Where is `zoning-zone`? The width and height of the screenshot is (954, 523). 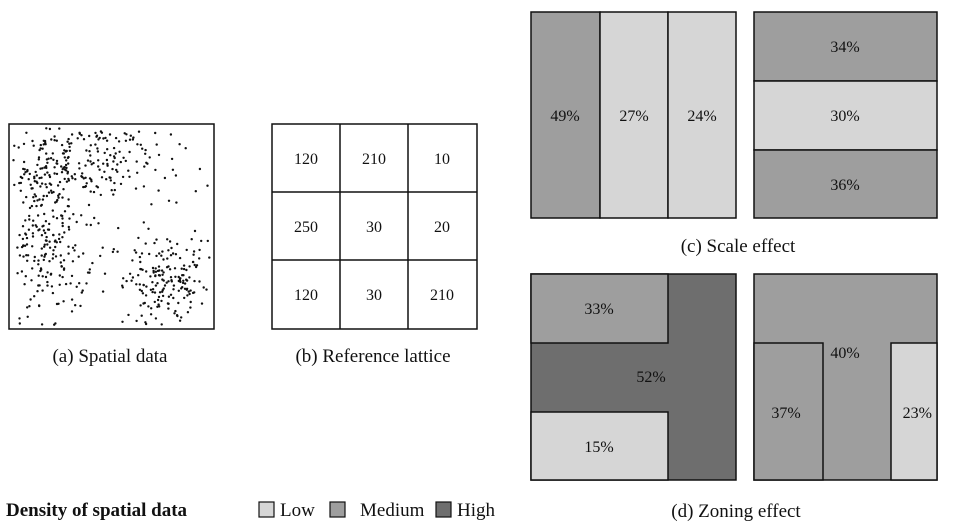
zoning-zone is located at coordinates (599, 308).